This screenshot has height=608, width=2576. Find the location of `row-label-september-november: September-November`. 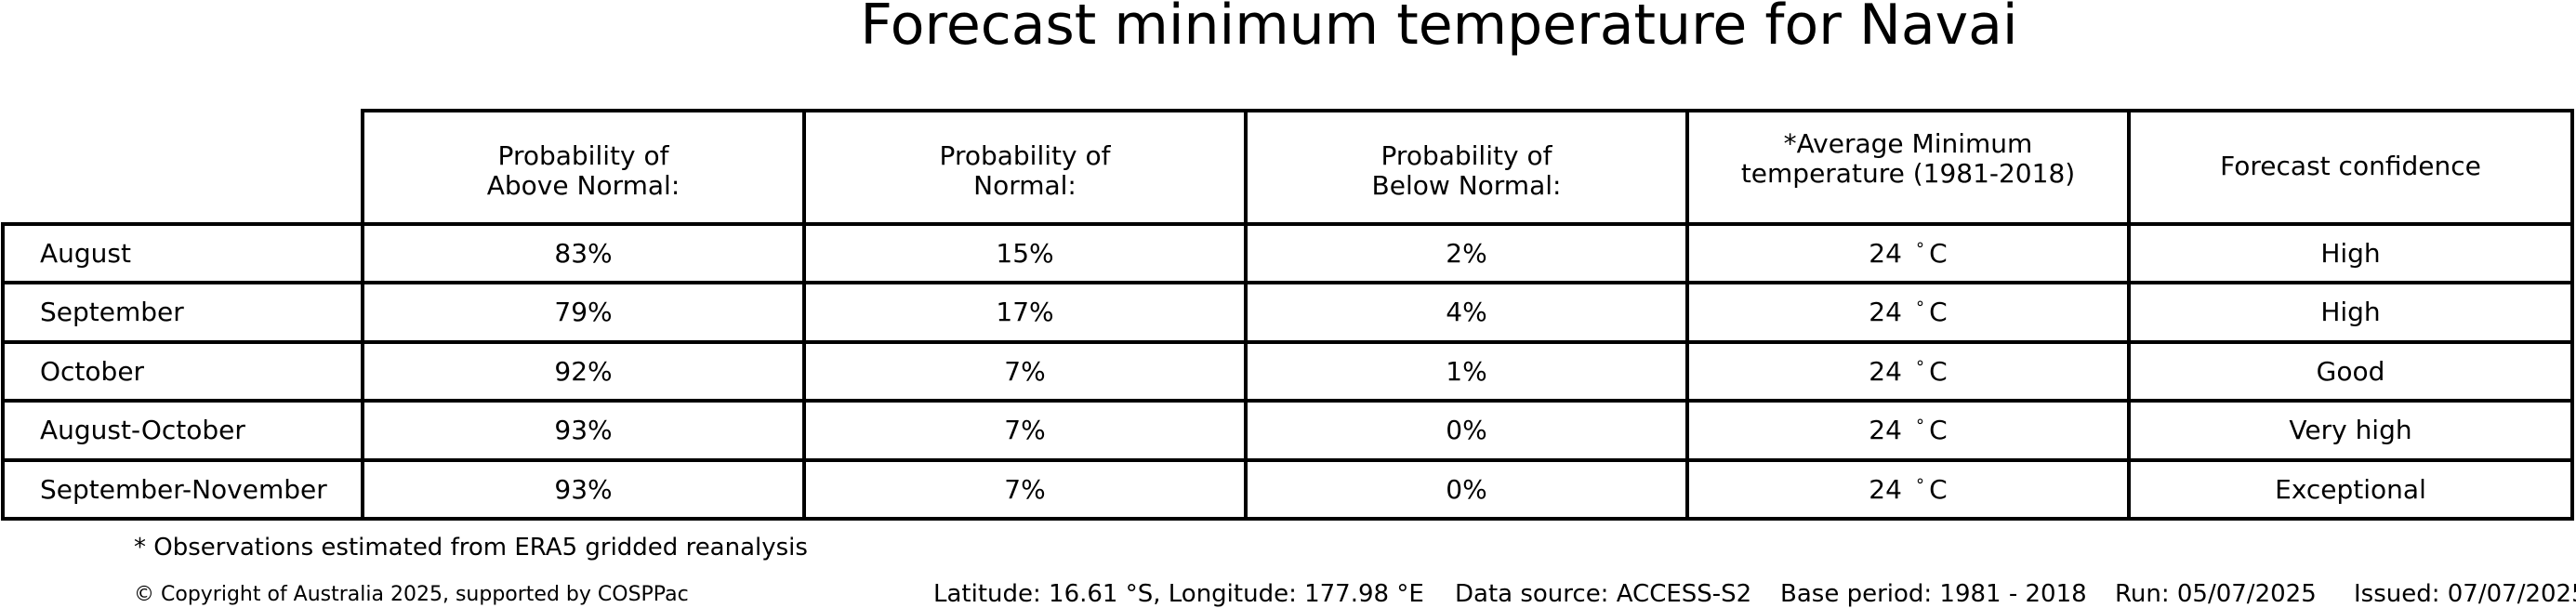

row-label-september-november: September-November is located at coordinates (183, 489).